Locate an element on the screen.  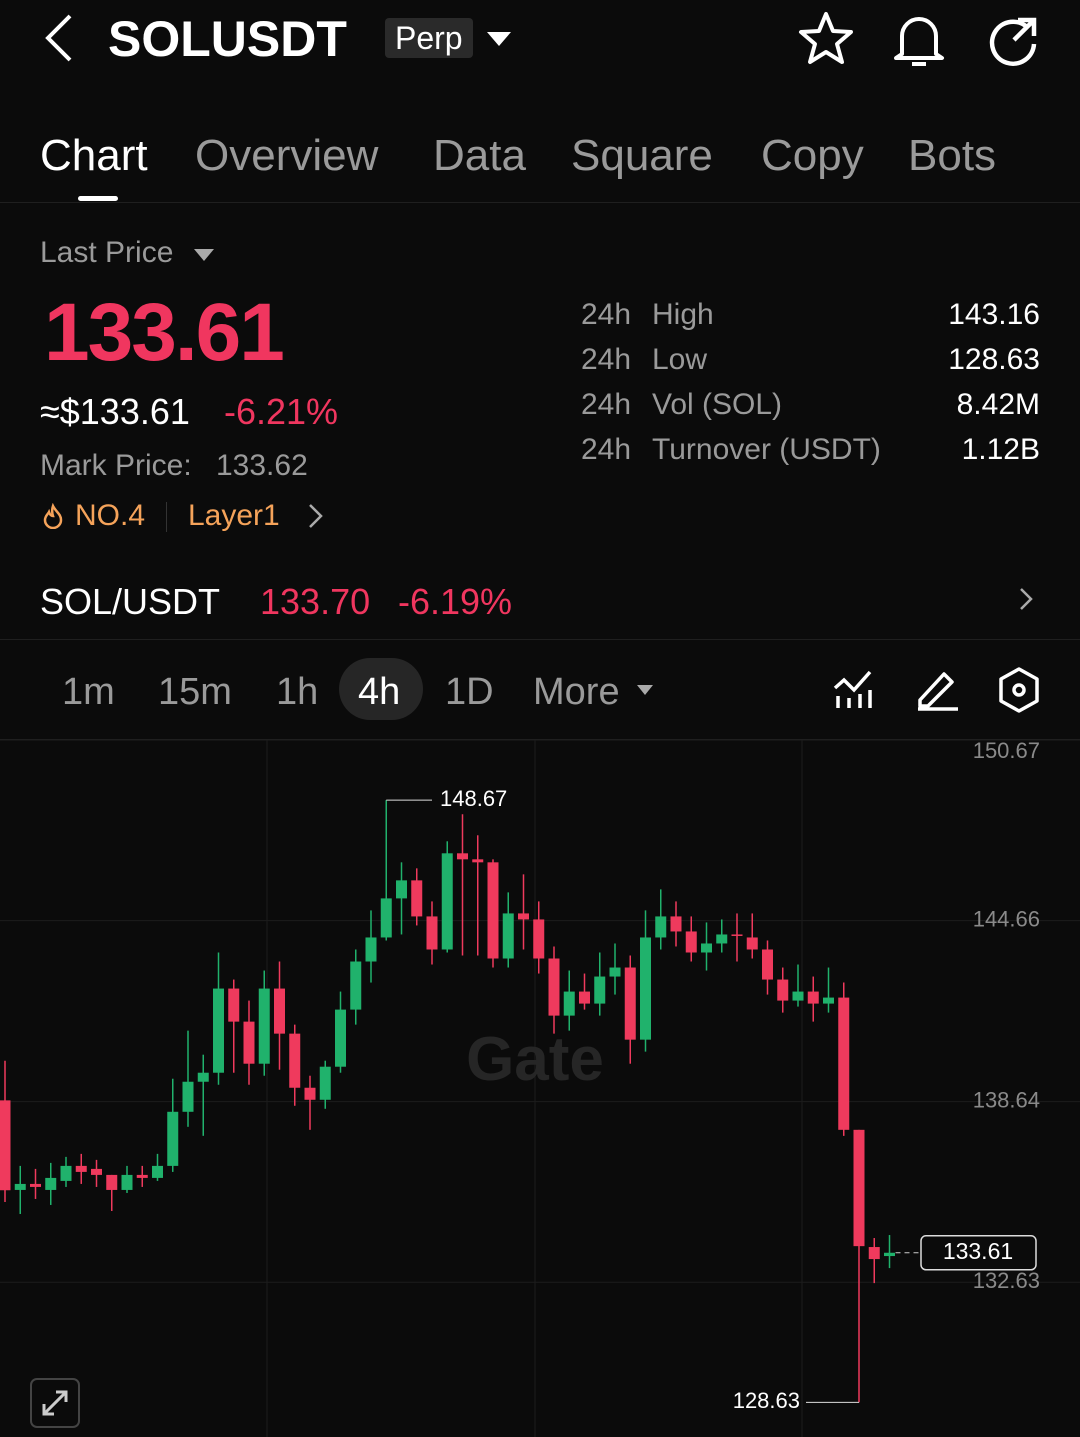
badge: Perp is located at coordinates (429, 38).